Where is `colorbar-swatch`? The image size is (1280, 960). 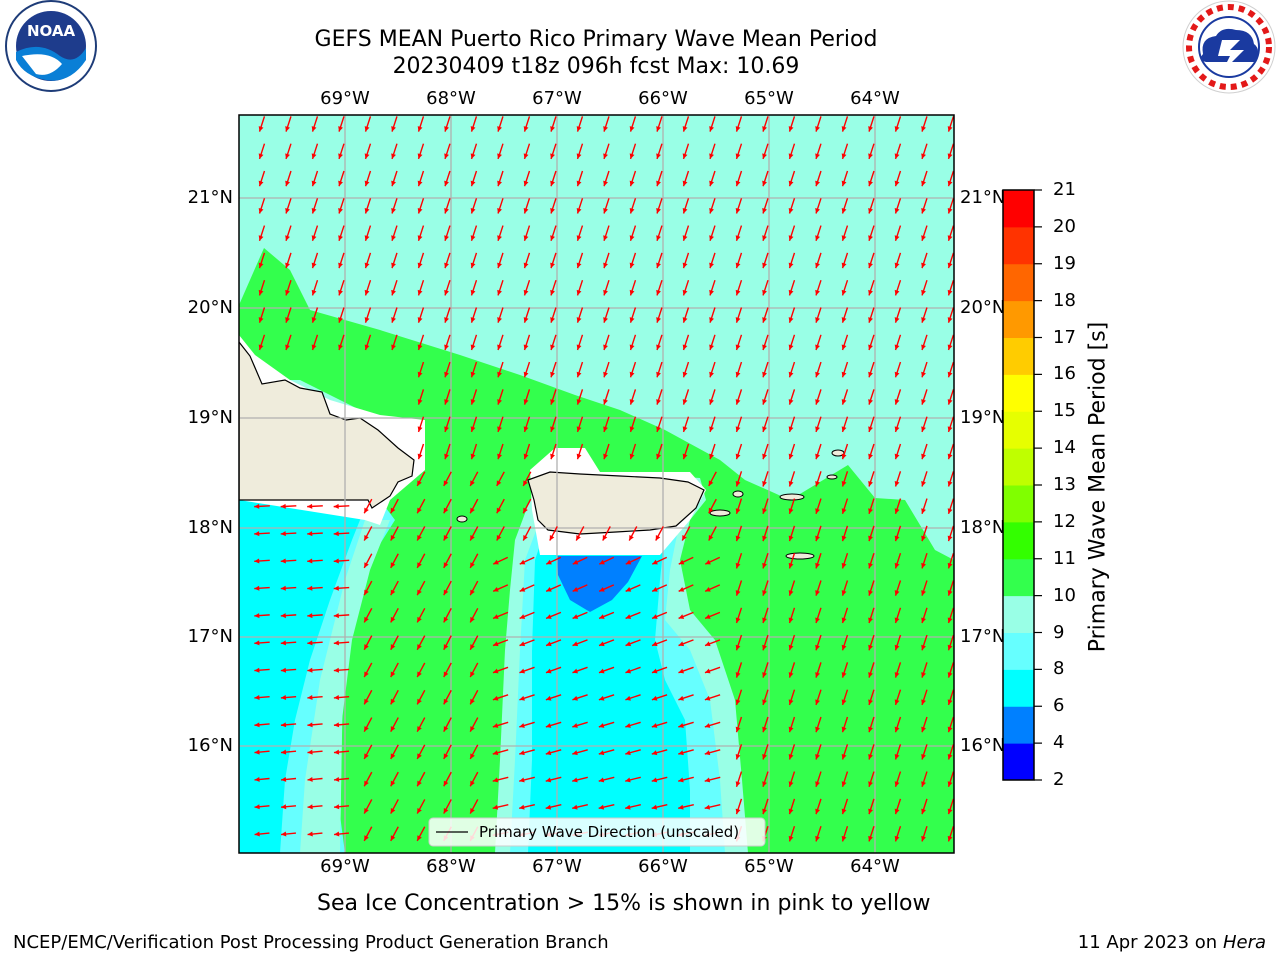
colorbar-swatch is located at coordinates (1018, 651).